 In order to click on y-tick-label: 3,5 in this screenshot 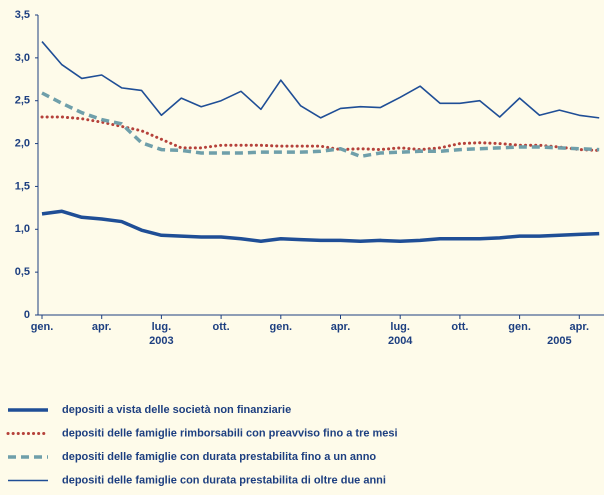, I will do `click(22, 15)`.